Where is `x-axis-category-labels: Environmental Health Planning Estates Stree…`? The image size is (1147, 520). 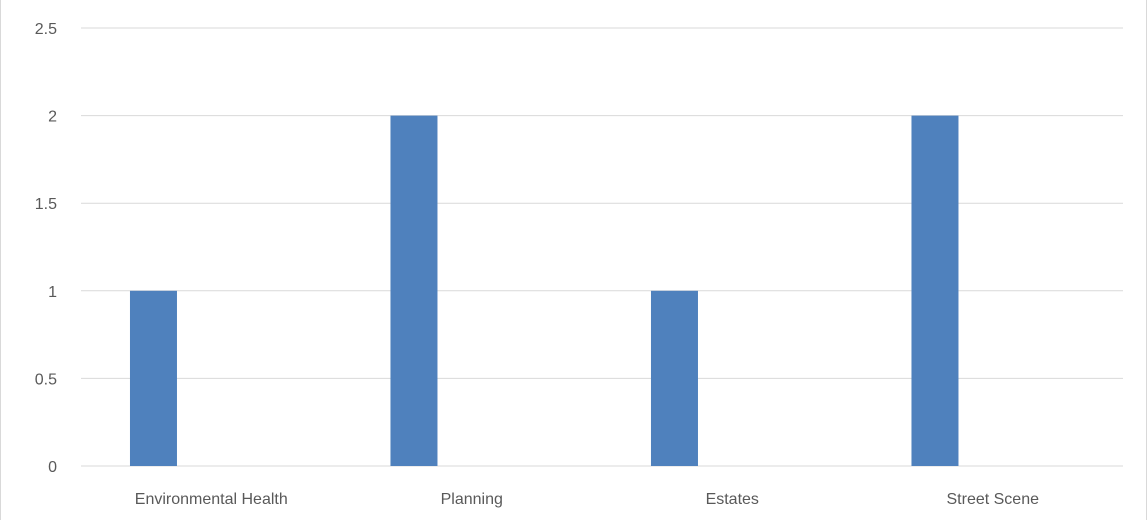 x-axis-category-labels: Environmental Health Planning Estates Stree… is located at coordinates (587, 499).